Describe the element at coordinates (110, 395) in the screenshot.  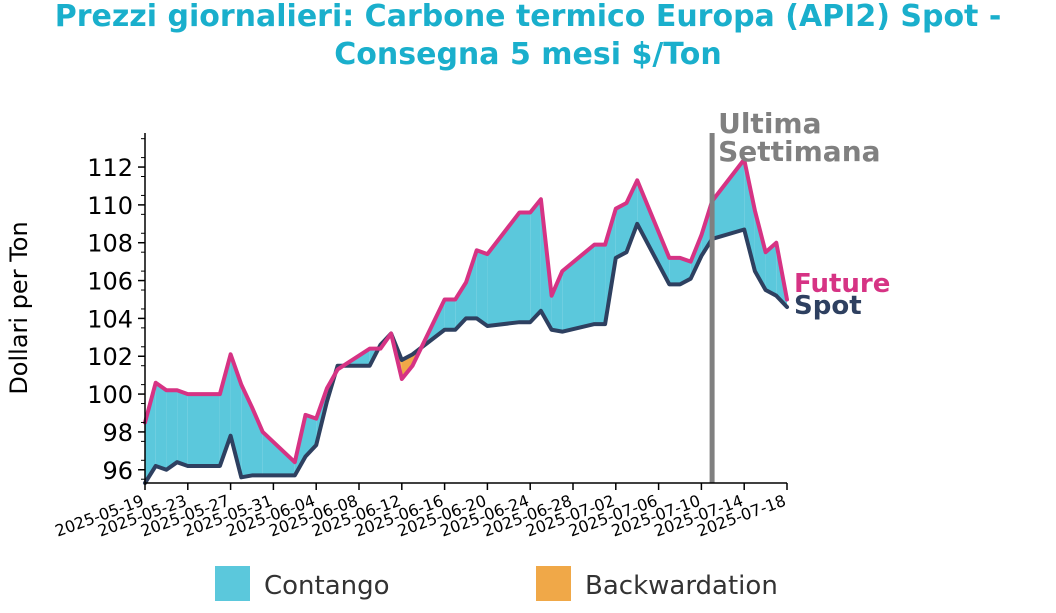
I see `y-tick-label: 100` at that location.